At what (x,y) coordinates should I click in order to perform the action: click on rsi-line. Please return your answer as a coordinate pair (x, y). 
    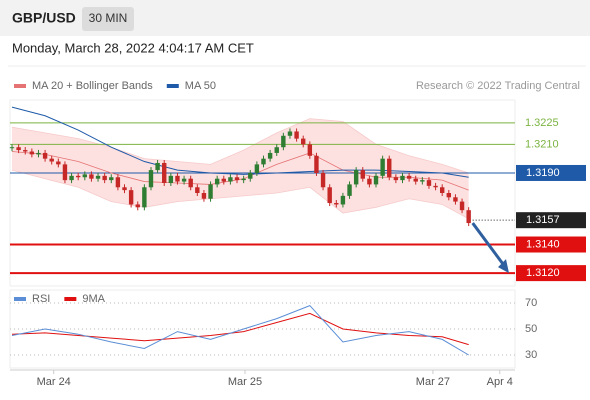
    Looking at the image, I should click on (240, 330).